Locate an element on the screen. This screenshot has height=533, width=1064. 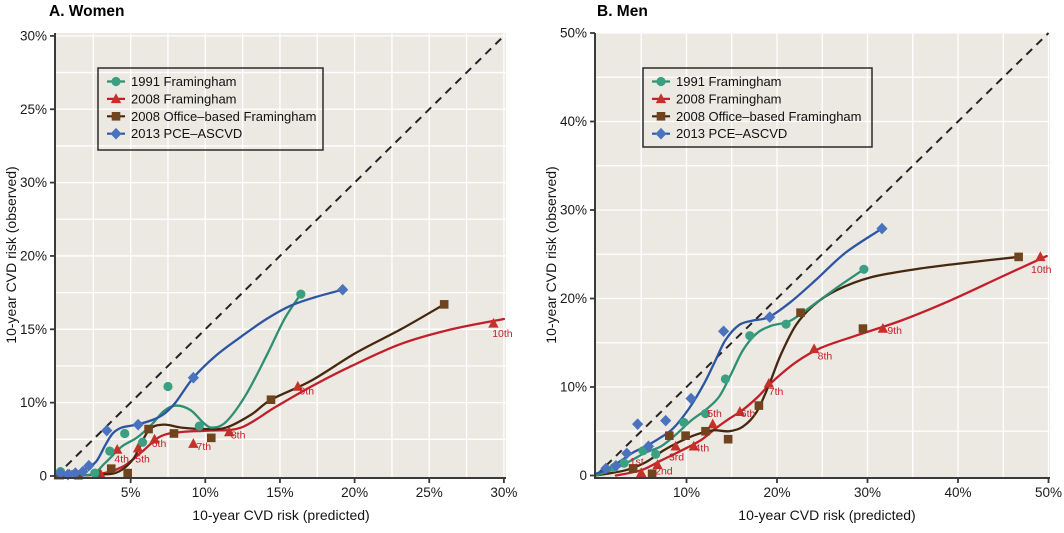
x-tick-label: 40% is located at coordinates (957, 492).